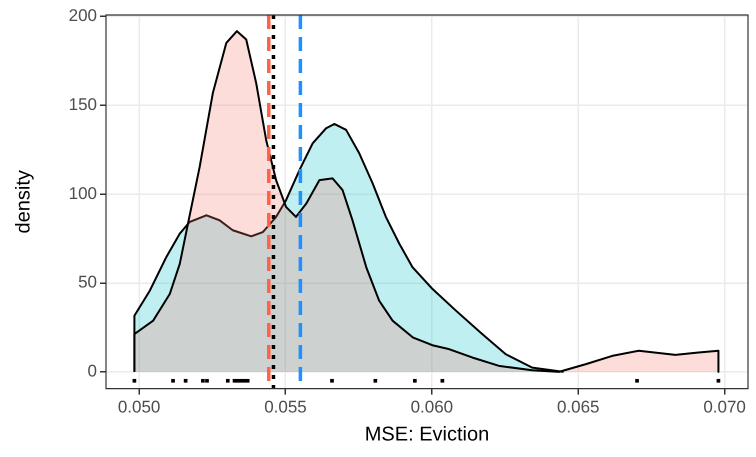 This screenshot has width=756, height=457. What do you see at coordinates (432, 406) in the screenshot?
I see `x-tick-label: 0.060` at bounding box center [432, 406].